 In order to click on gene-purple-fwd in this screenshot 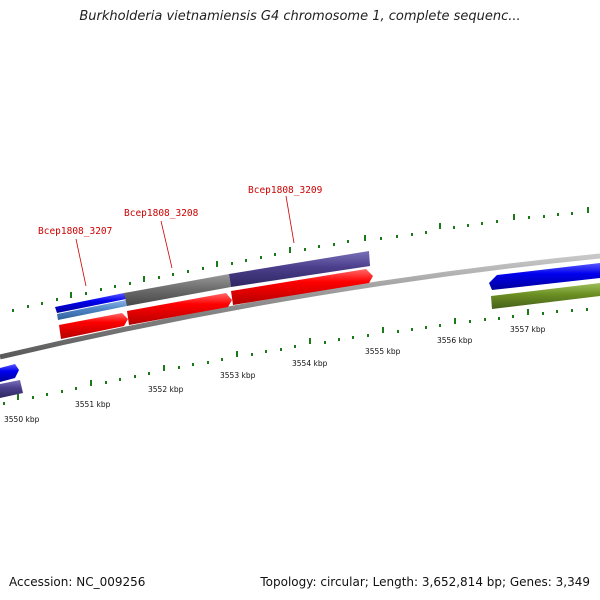, I will do `click(299, 269)`.